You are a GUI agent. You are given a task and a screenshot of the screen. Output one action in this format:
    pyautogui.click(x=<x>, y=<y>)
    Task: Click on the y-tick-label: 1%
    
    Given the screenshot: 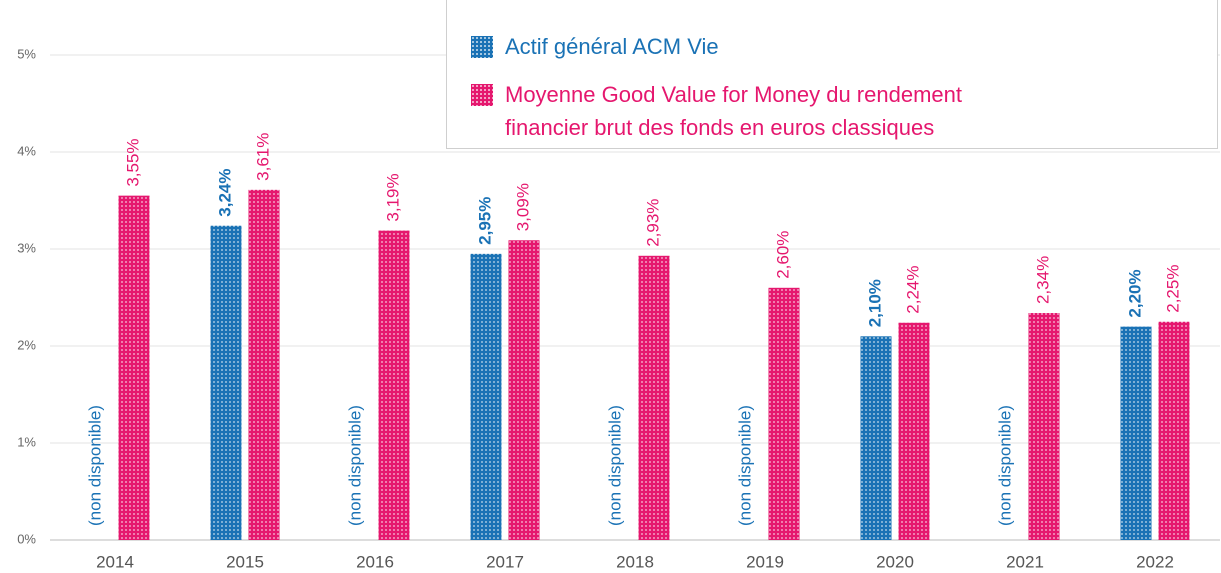 What is the action you would take?
    pyautogui.click(x=26, y=441)
    